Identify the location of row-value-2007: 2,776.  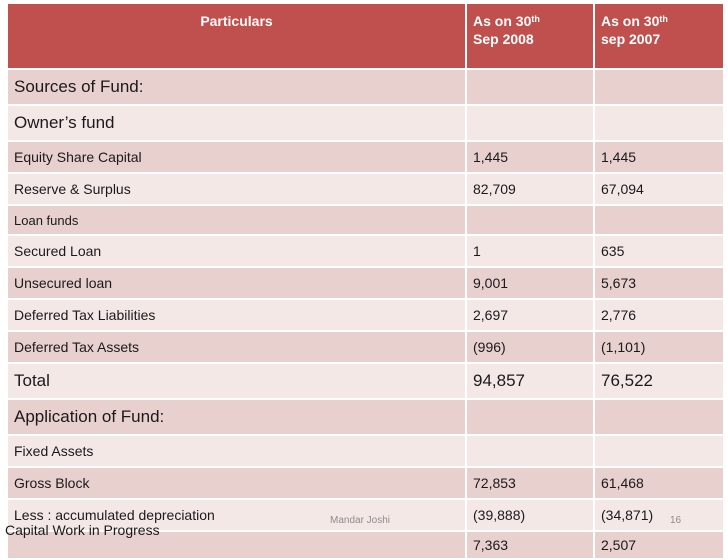
(659, 315).